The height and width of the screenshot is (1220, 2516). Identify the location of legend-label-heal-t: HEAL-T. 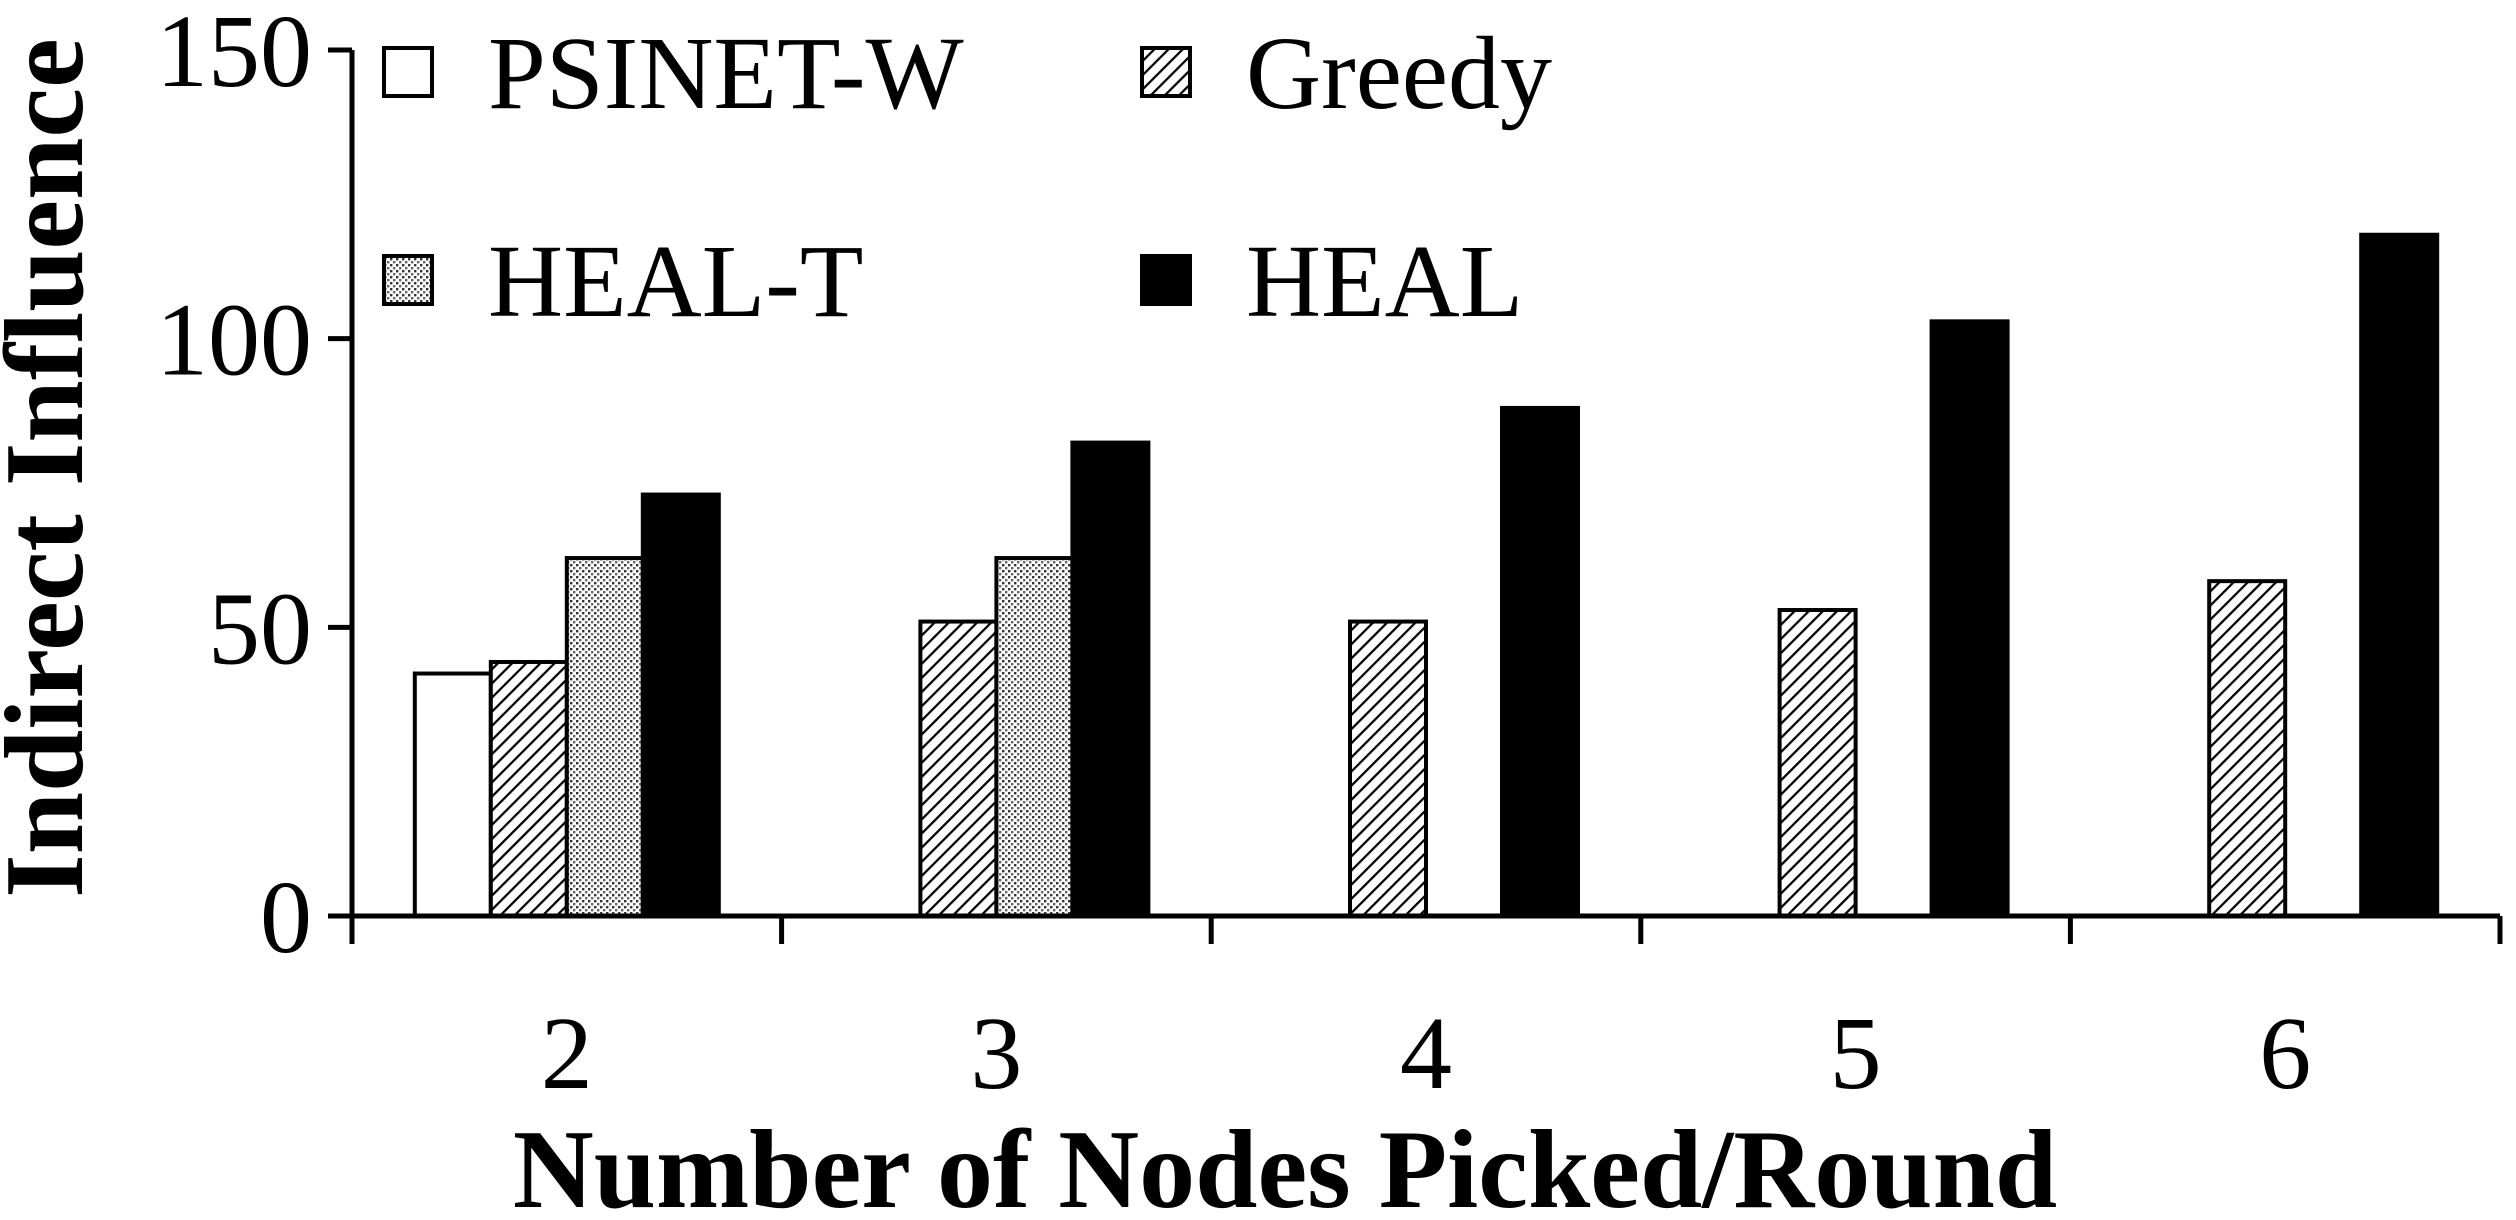
(675, 281).